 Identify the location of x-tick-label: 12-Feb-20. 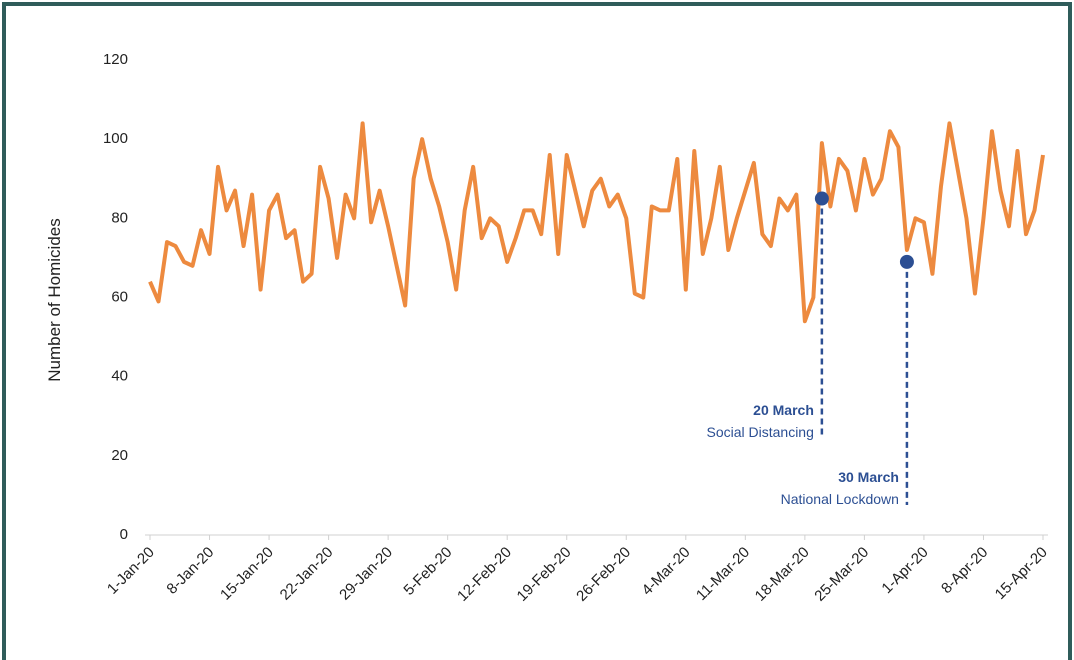
(484, 574).